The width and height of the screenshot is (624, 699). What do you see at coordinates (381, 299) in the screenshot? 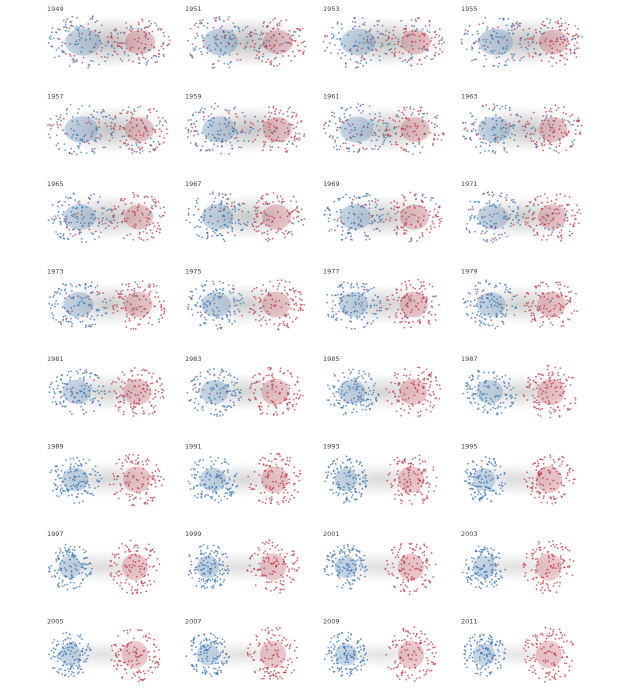
I see `network-panel: 1977` at bounding box center [381, 299].